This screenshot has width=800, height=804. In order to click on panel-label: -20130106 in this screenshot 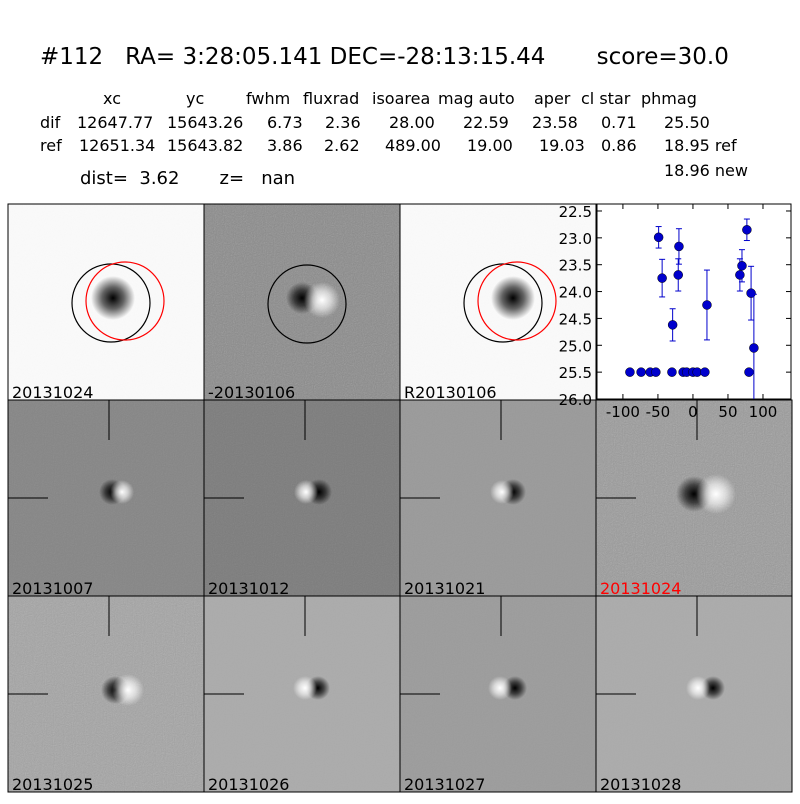, I will do `click(251, 392)`.